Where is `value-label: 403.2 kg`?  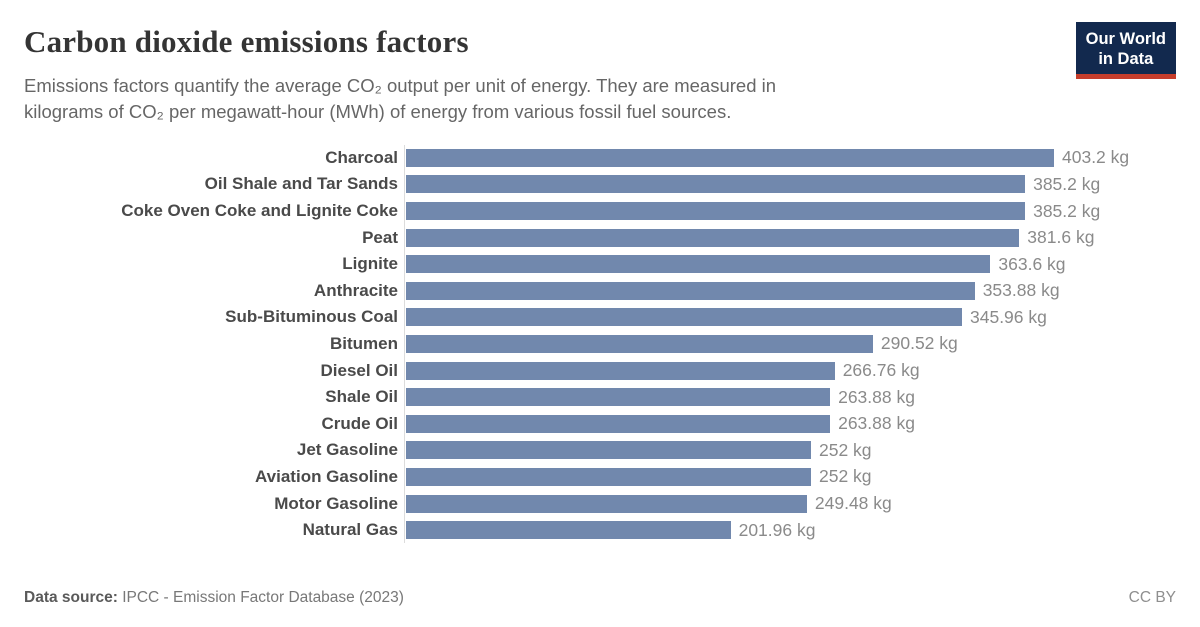 value-label: 403.2 kg is located at coordinates (1096, 157).